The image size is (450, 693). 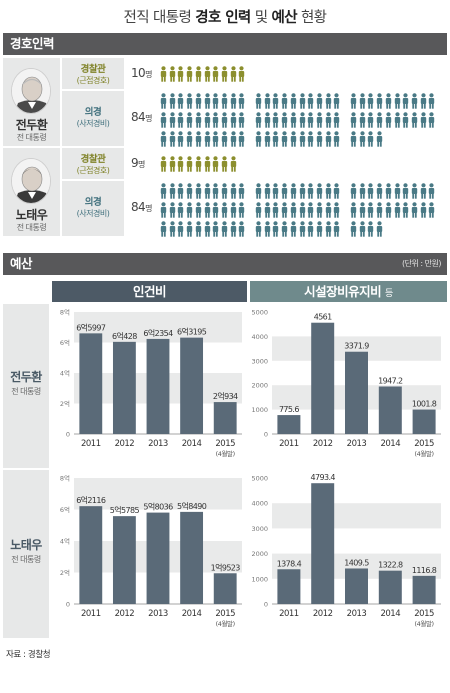 I want to click on y-tick-label: 3000, so click(x=259, y=529).